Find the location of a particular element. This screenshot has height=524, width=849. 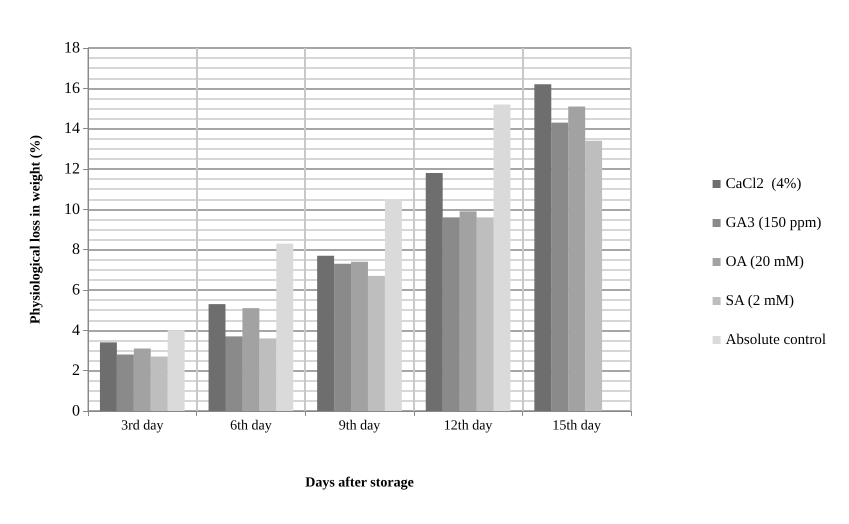

legend-label: SA (2 mM) is located at coordinates (760, 301).